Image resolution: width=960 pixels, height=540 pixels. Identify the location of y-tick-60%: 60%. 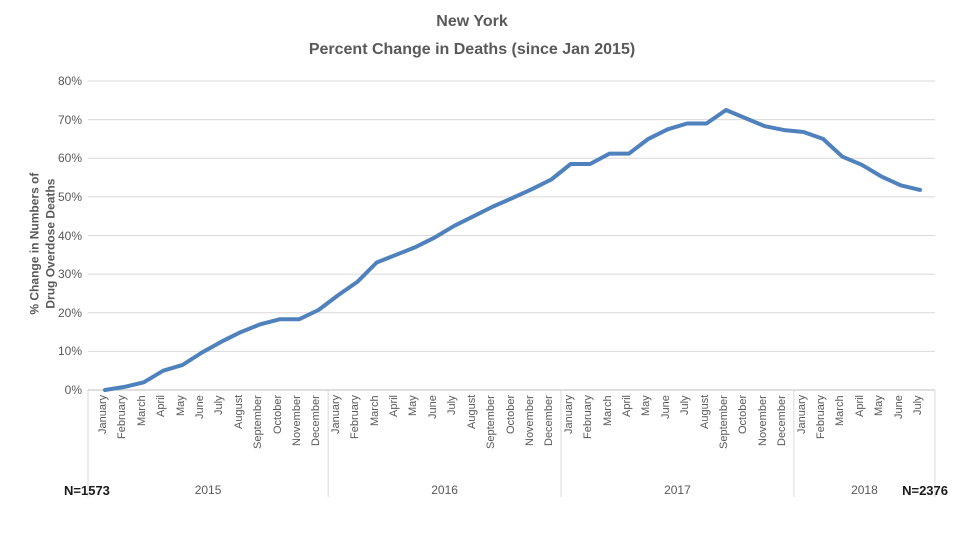
(69, 158).